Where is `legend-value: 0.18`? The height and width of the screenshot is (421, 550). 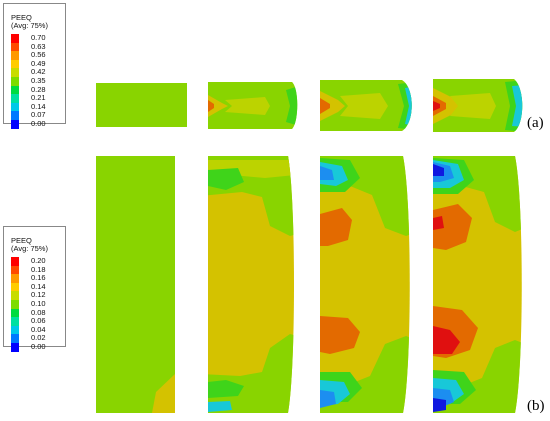
legend-value: 0.18 is located at coordinates (38, 269).